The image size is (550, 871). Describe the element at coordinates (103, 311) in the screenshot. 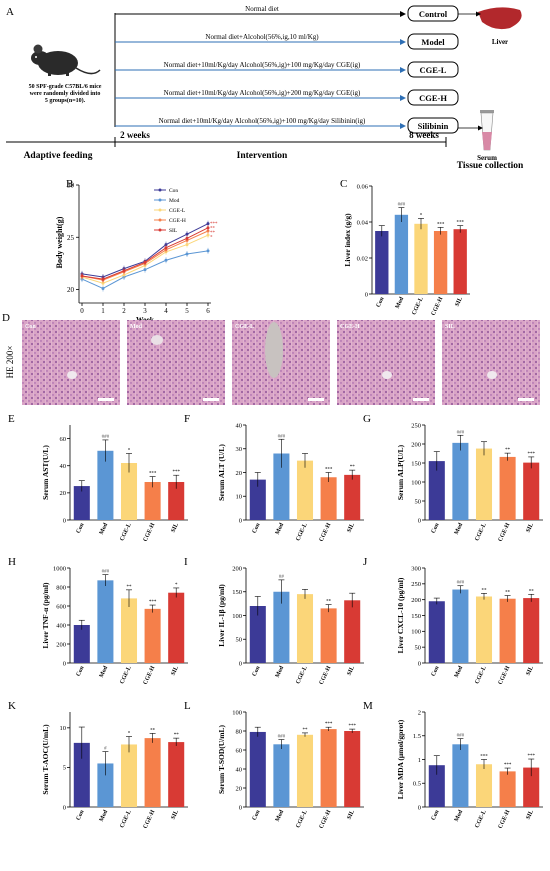

I see `x-tick-label: 1` at that location.